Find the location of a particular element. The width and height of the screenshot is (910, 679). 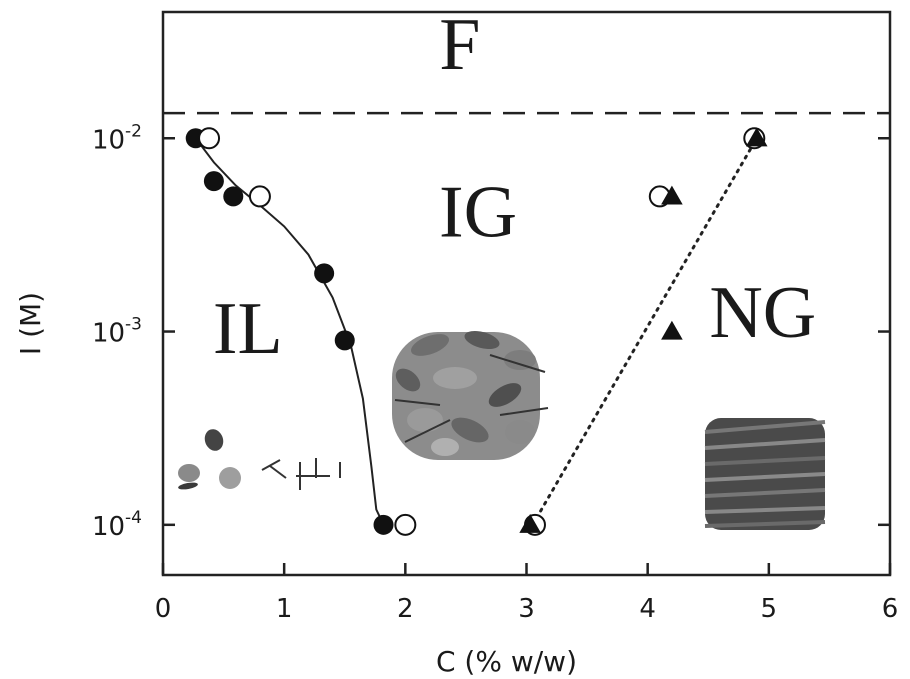

x-axis-title: C (% w/w) is located at coordinates (506, 661).